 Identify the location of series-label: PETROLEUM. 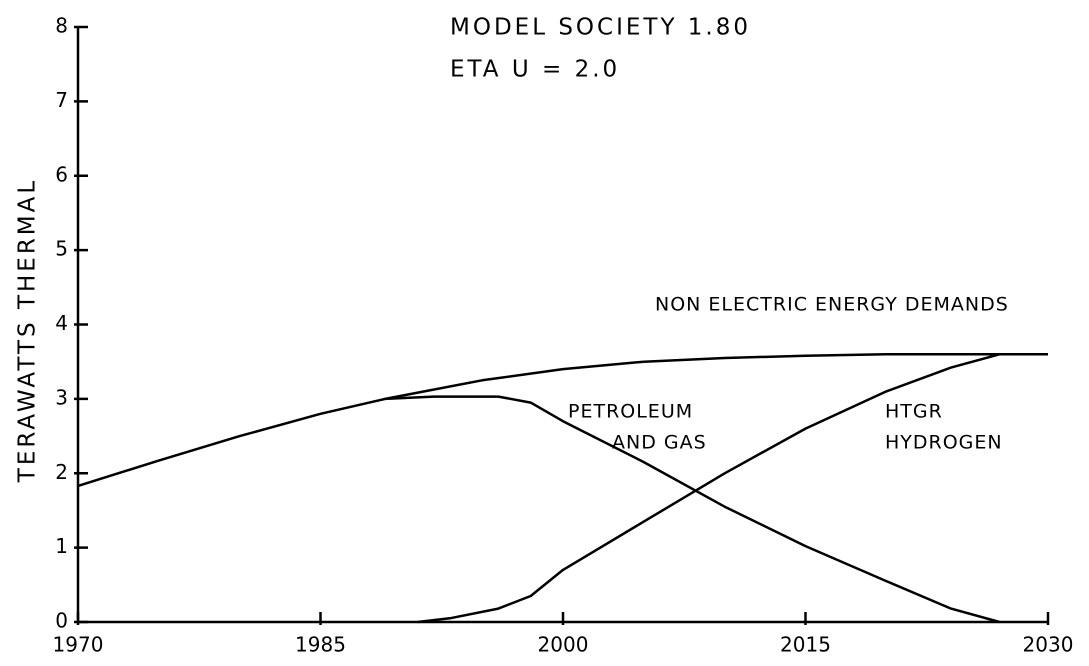
(630, 412).